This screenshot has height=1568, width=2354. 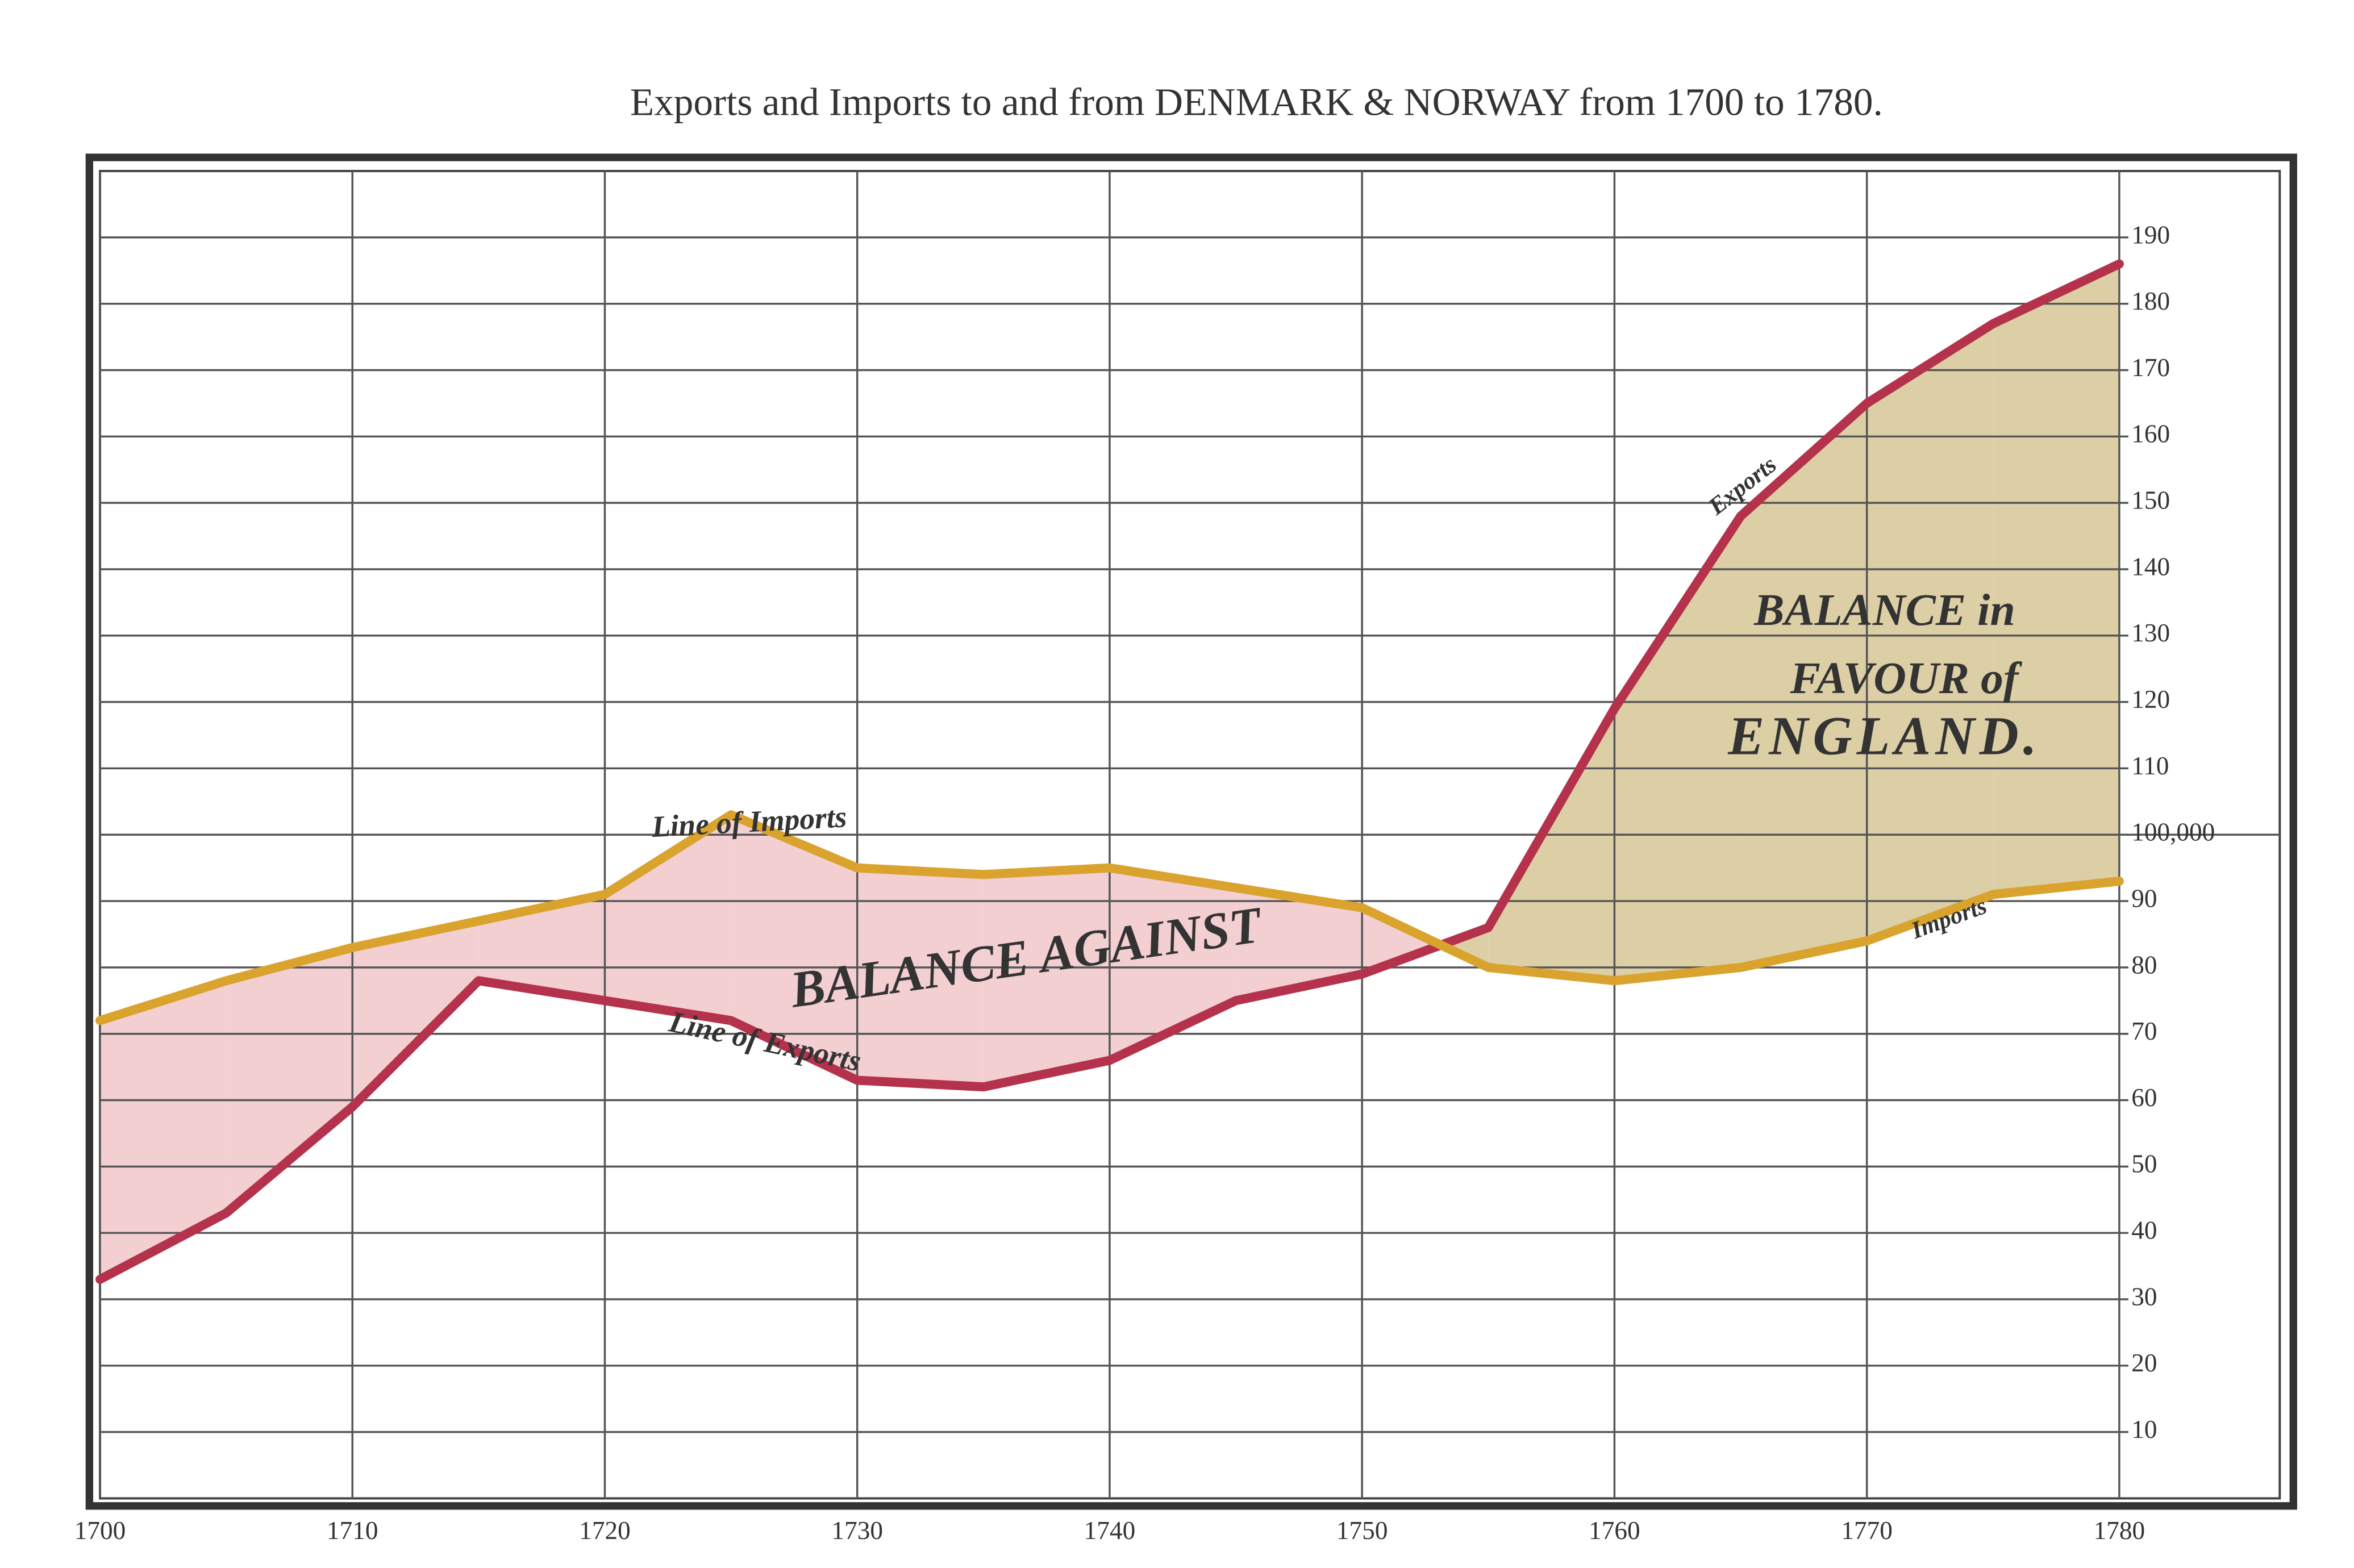 I want to click on series-line, so click(x=1109, y=917).